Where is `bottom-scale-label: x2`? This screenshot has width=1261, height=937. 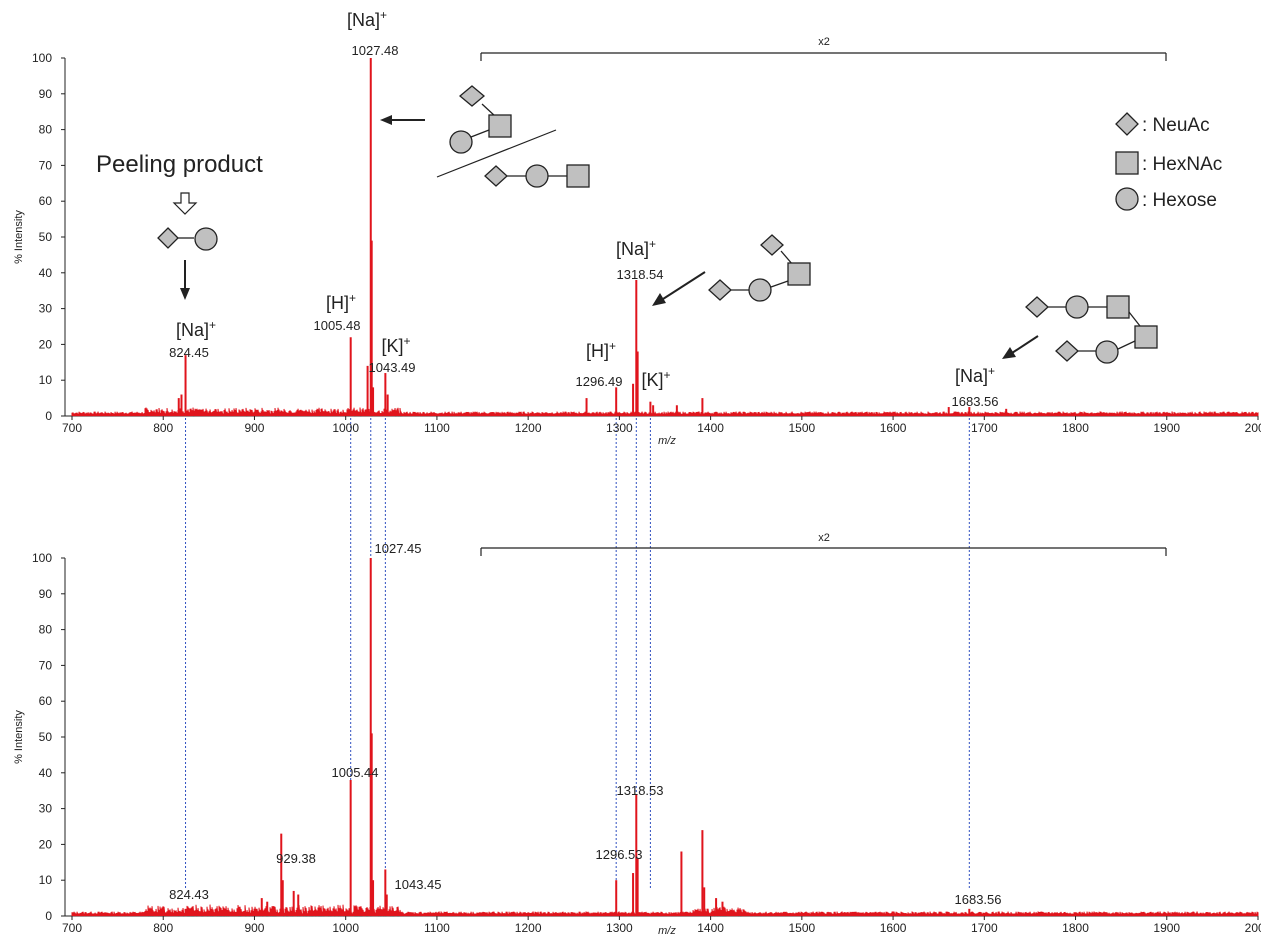
bottom-scale-label: x2 is located at coordinates (824, 538).